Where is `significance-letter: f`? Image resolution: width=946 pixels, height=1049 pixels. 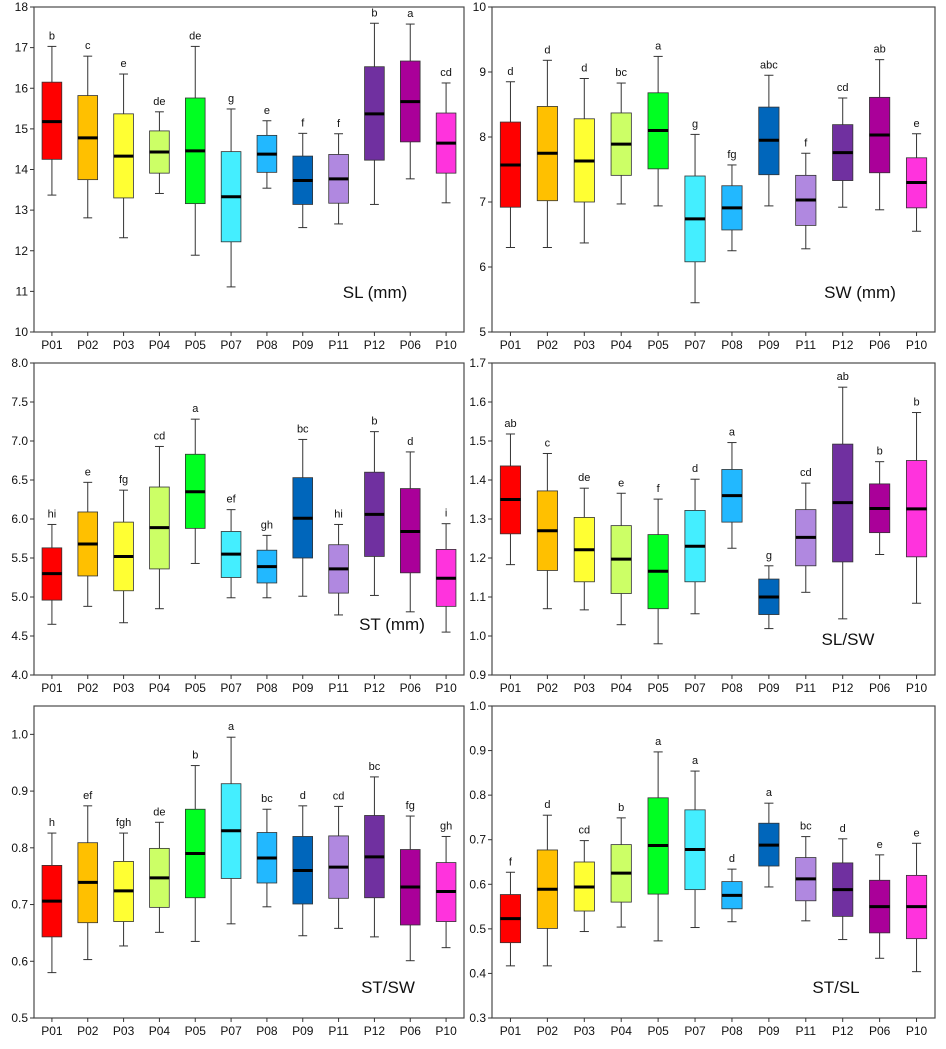
significance-letter: f is located at coordinates (303, 123).